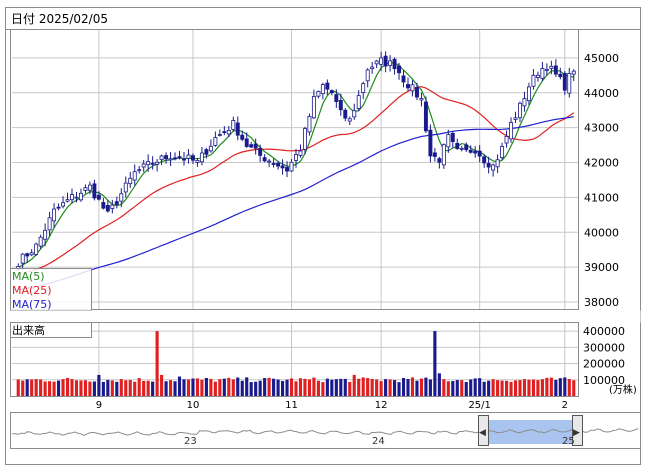 The image size is (653, 474). Describe the element at coordinates (601, 163) in the screenshot. I see `price-y-tick-label: 42000` at that location.